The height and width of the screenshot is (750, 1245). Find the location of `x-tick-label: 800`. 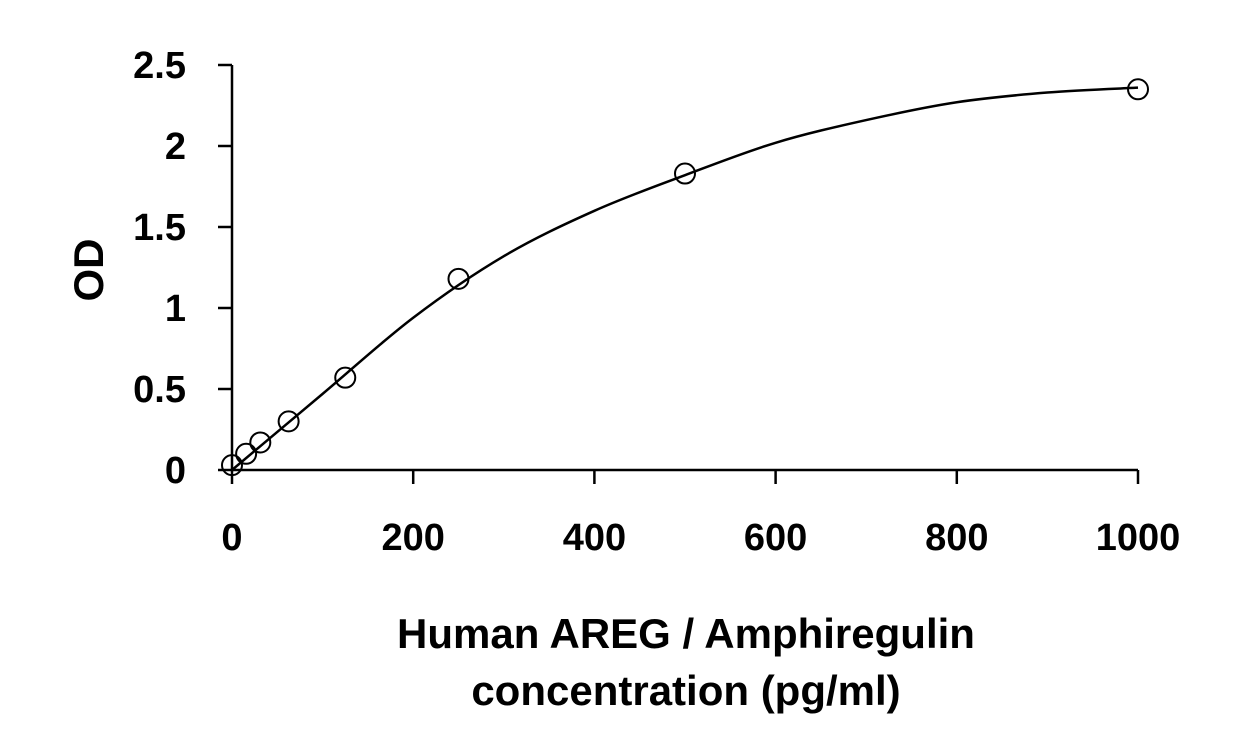

x-tick-label: 800 is located at coordinates (956, 538).